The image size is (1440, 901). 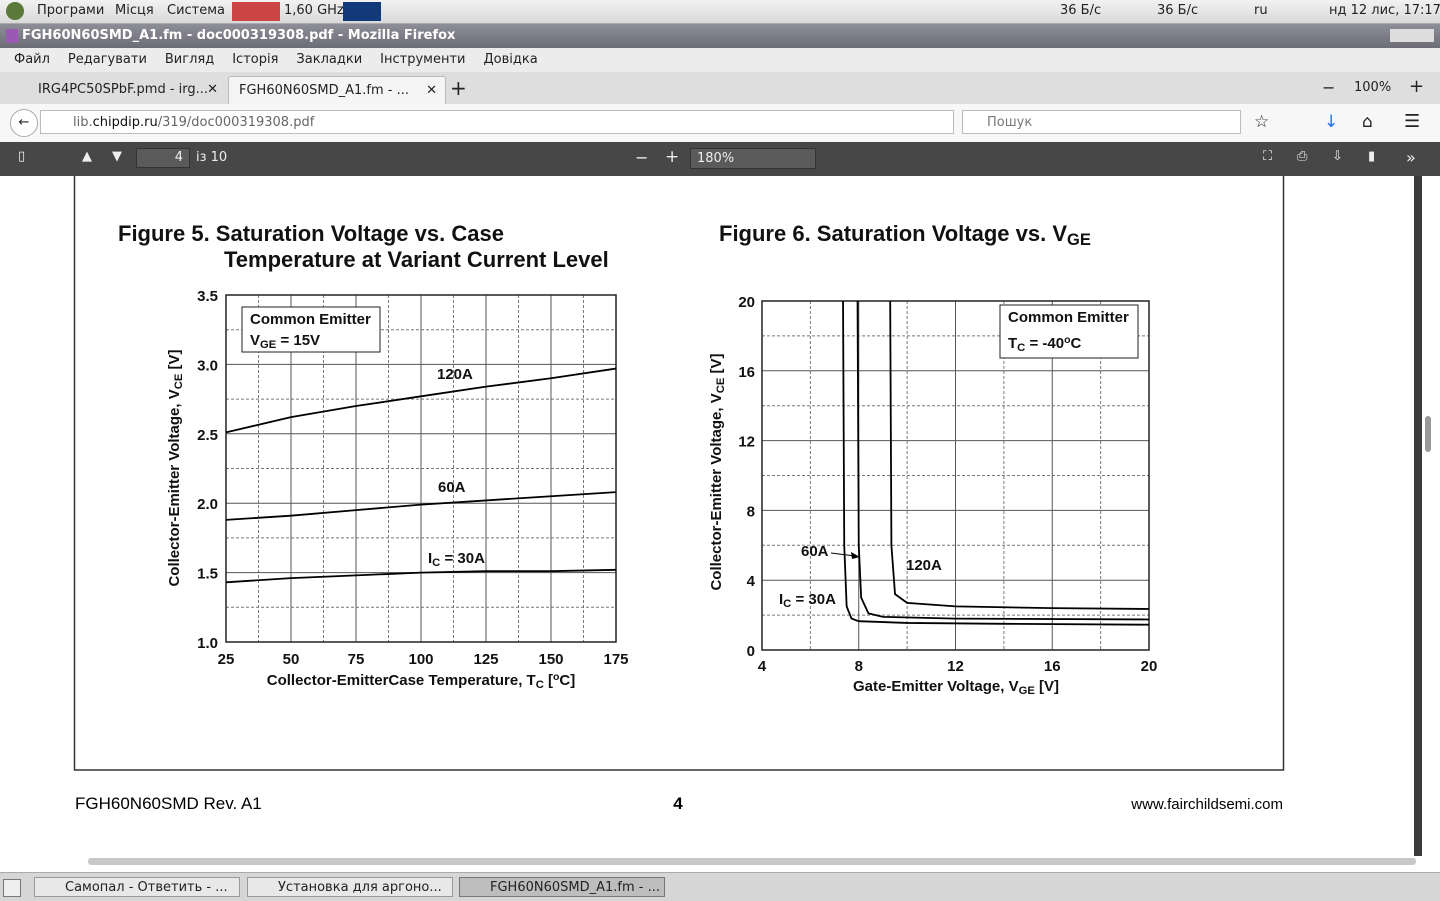 What do you see at coordinates (497, 122) in the screenshot?
I see `url-bar: lib.chipdip.ru/319/doc000319308.pdf` at bounding box center [497, 122].